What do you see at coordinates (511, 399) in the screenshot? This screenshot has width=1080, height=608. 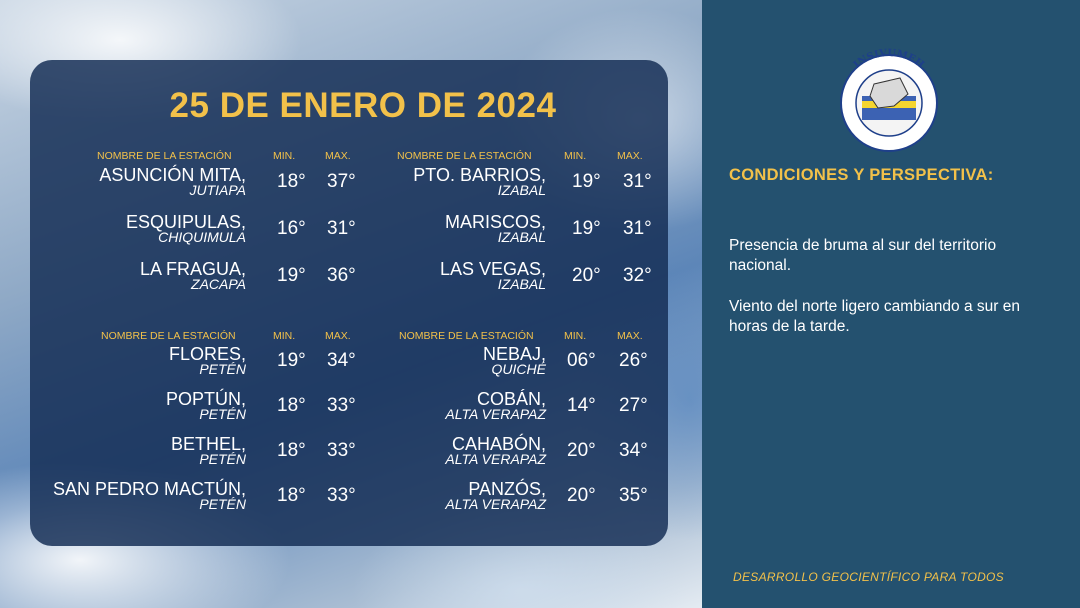 I see `station-name: COBÁN,` at bounding box center [511, 399].